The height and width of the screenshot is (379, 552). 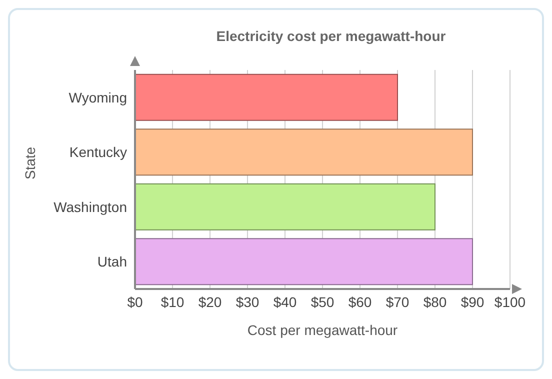 What do you see at coordinates (248, 302) in the screenshot?
I see `x-tick-label: $30` at bounding box center [248, 302].